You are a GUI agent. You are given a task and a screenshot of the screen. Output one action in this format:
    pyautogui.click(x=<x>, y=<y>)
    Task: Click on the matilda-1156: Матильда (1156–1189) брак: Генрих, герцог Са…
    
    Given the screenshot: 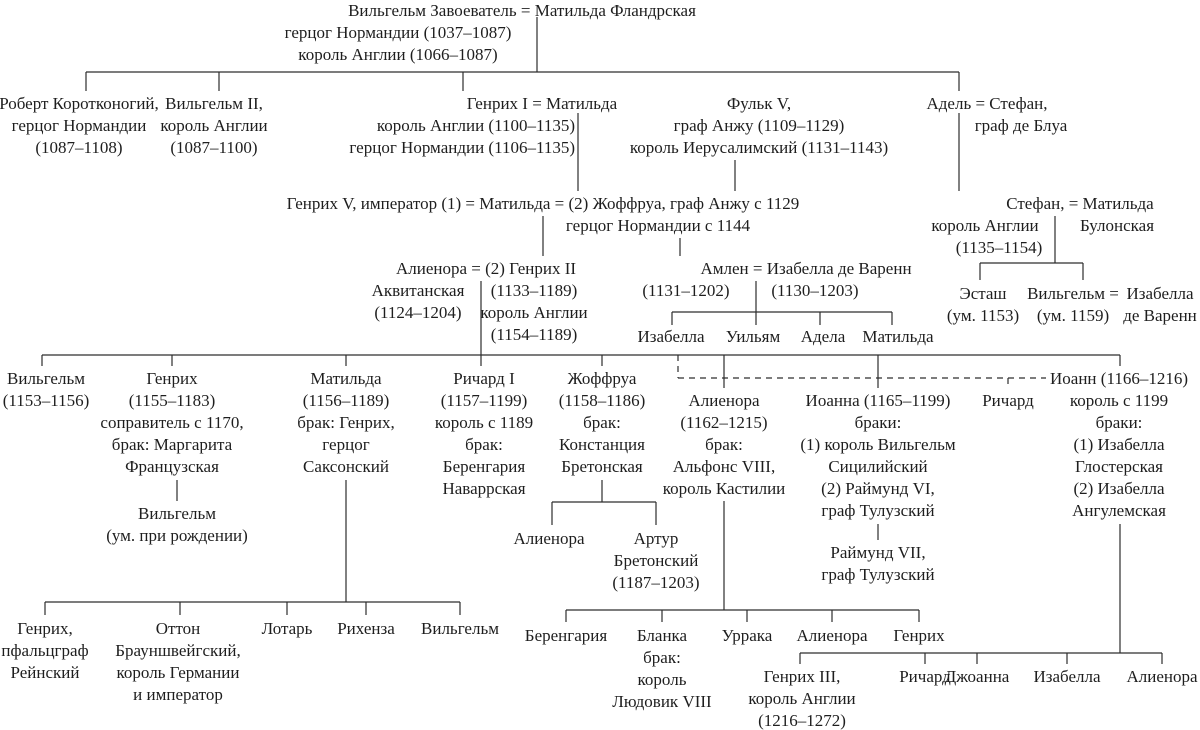 What is the action you would take?
    pyautogui.click(x=345, y=423)
    